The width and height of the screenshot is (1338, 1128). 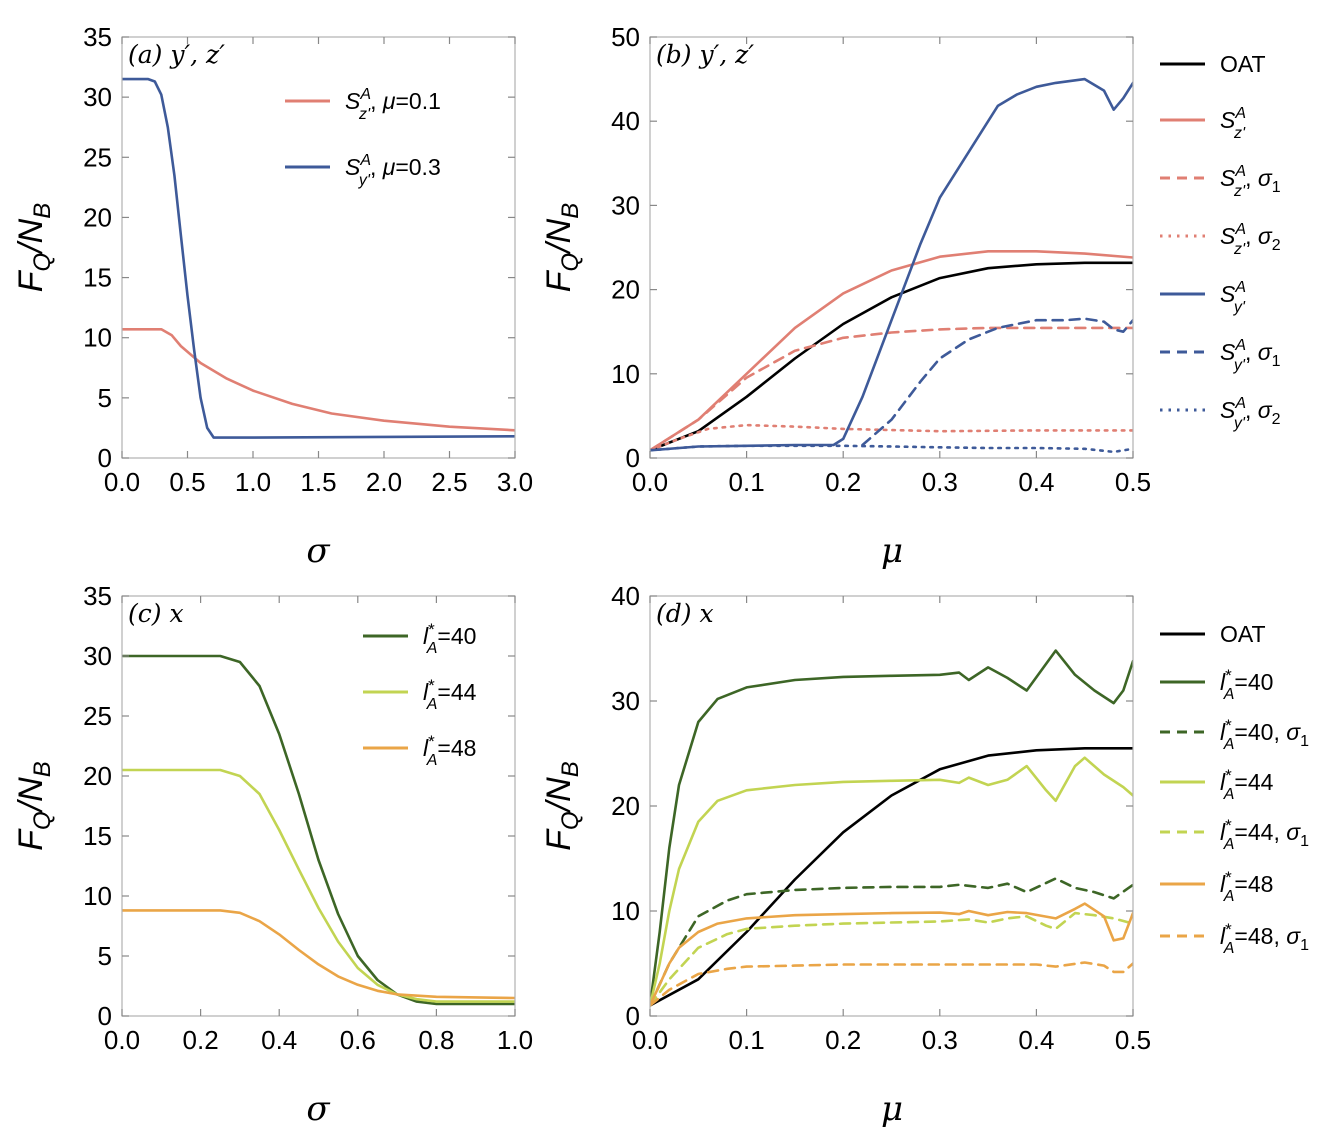 What do you see at coordinates (747, 482) in the screenshot?
I see `x-tick-label-b-1: 0.1` at bounding box center [747, 482].